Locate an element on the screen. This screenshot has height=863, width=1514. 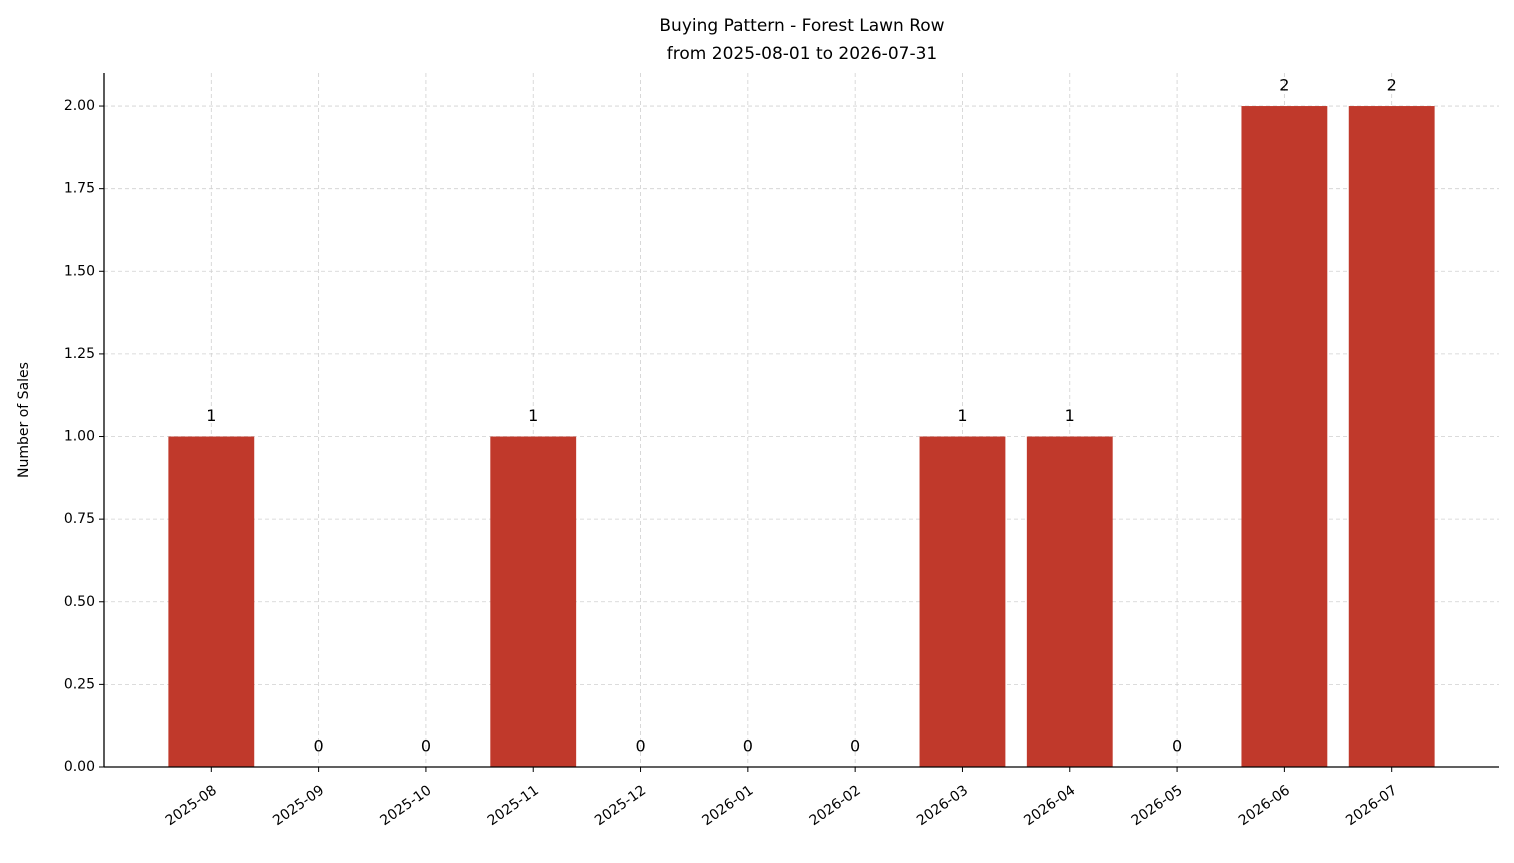
x-tick-label: 2026-01 is located at coordinates (727, 805).